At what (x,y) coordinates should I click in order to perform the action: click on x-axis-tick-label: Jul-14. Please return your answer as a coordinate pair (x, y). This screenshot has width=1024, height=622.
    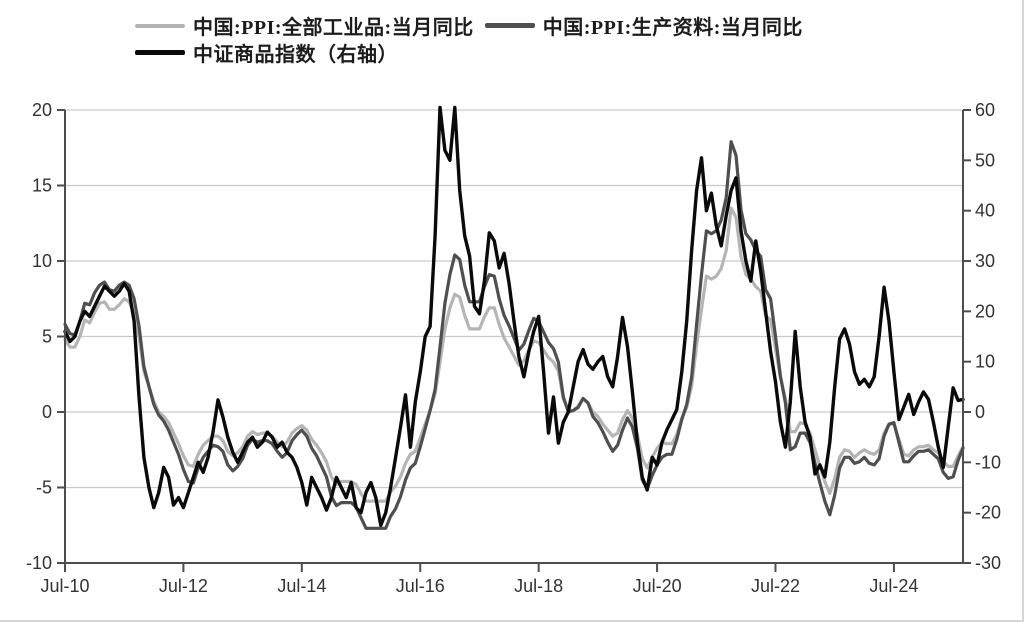
    Looking at the image, I should click on (301, 586).